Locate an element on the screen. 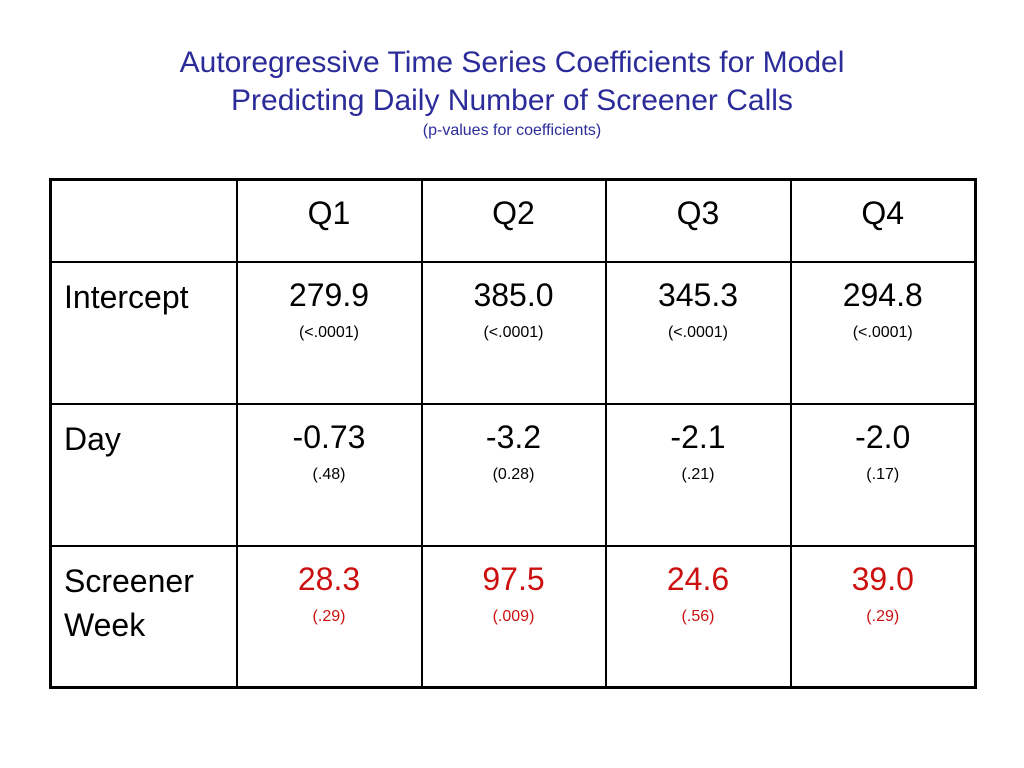  table-cell: 24.6 (.56) is located at coordinates (698, 616).